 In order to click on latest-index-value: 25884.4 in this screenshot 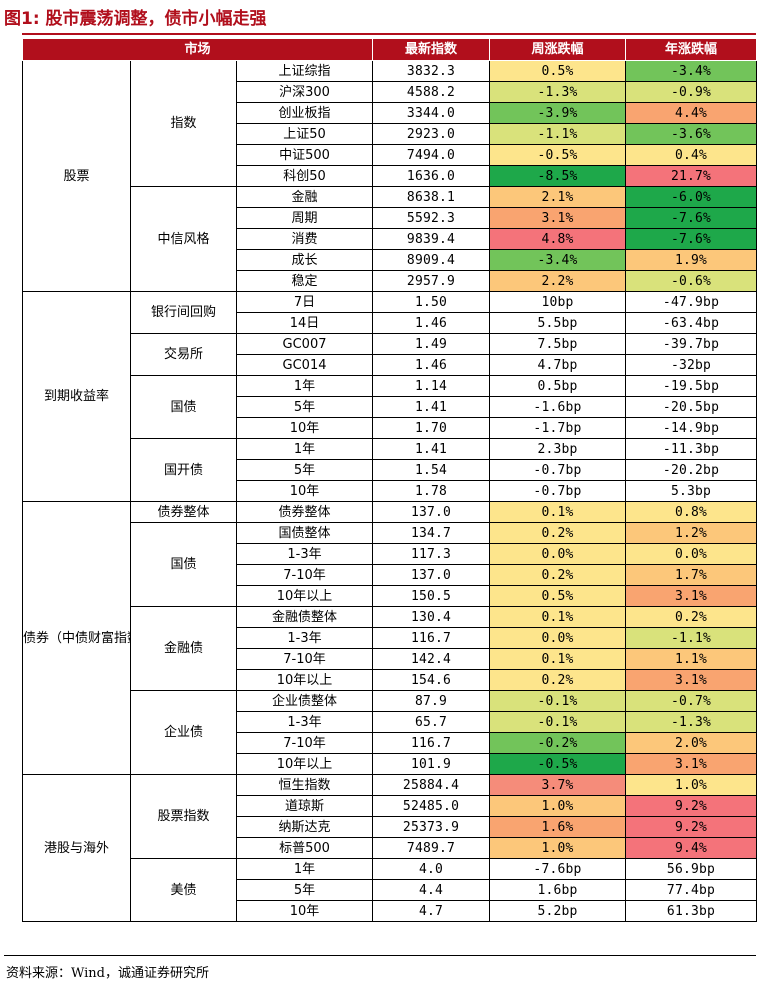, I will do `click(431, 785)`.